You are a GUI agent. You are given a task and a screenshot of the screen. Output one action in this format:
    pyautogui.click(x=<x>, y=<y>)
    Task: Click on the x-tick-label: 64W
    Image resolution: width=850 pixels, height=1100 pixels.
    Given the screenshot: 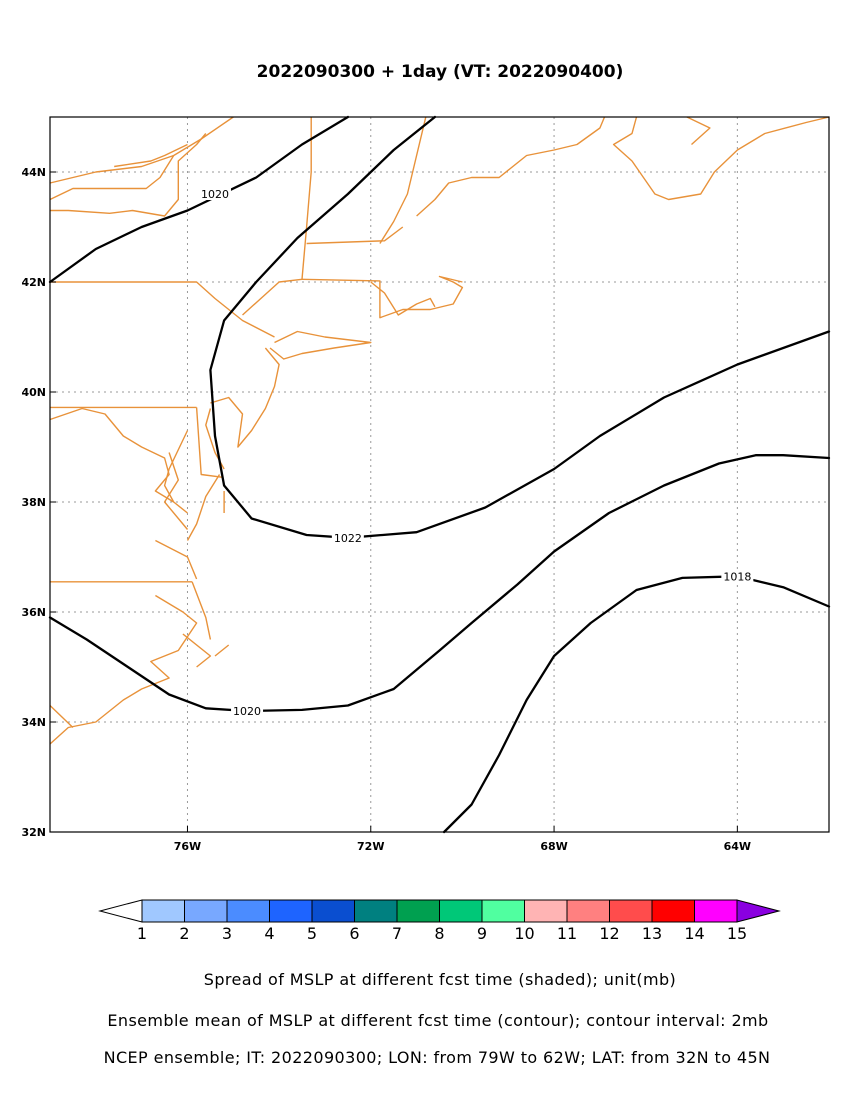 What is the action you would take?
    pyautogui.click(x=737, y=846)
    